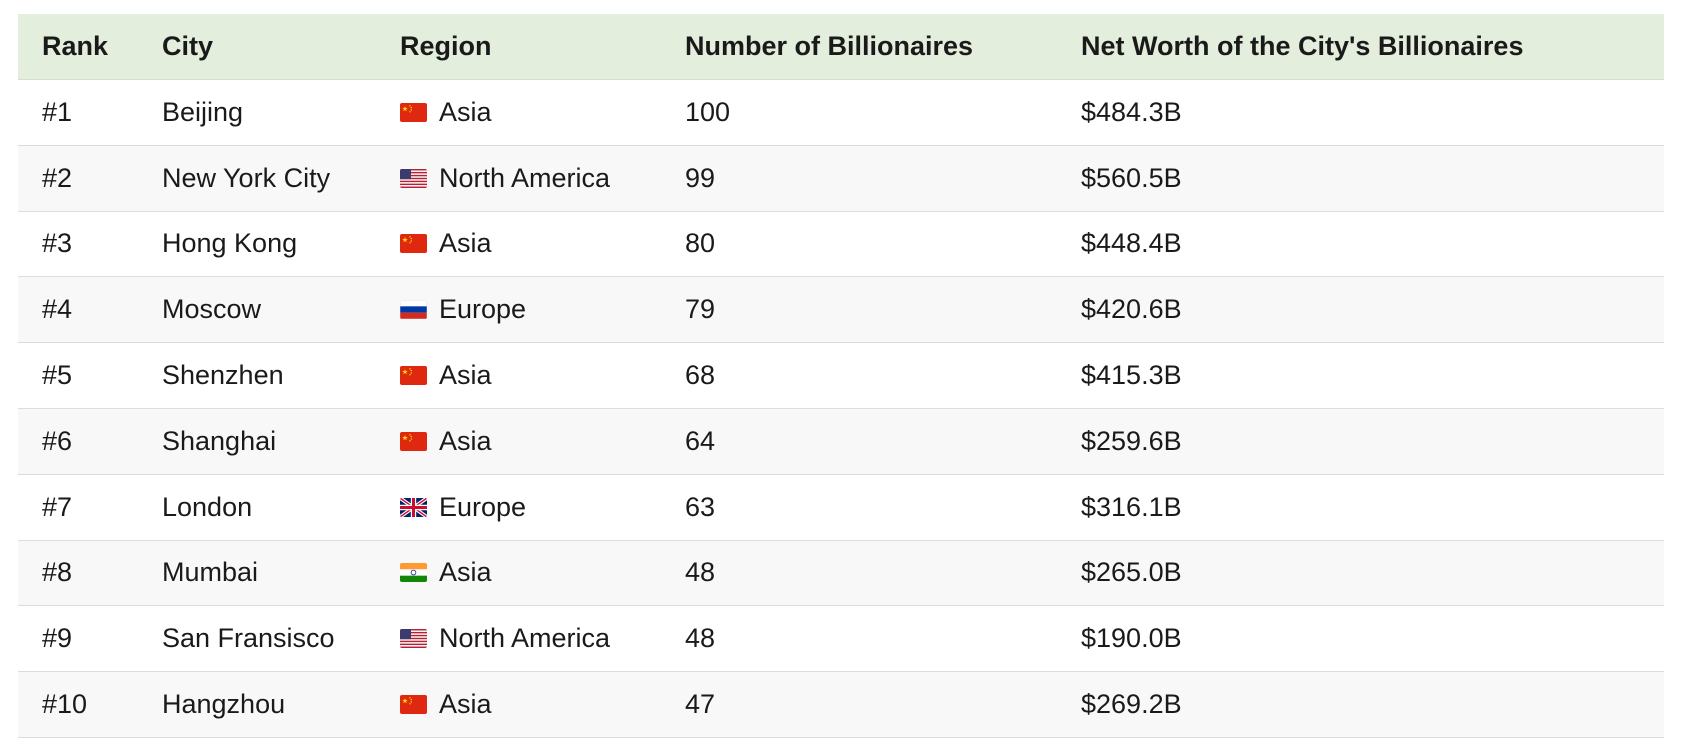 This screenshot has height=750, width=1682. What do you see at coordinates (700, 506) in the screenshot?
I see `billionaire-count-cell: 63` at bounding box center [700, 506].